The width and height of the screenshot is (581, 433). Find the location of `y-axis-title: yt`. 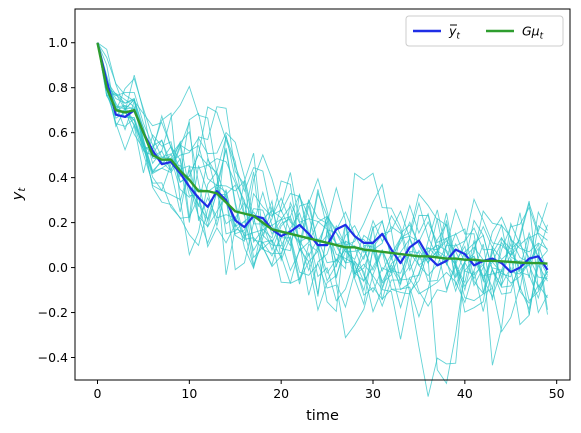

y-axis-title: yt is located at coordinates (19, 194).